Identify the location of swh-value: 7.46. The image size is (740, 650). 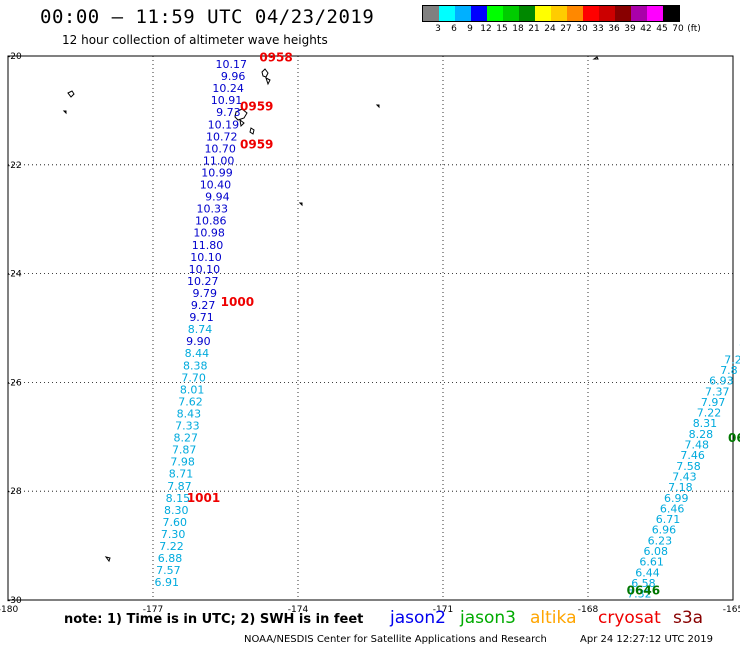
(692, 455).